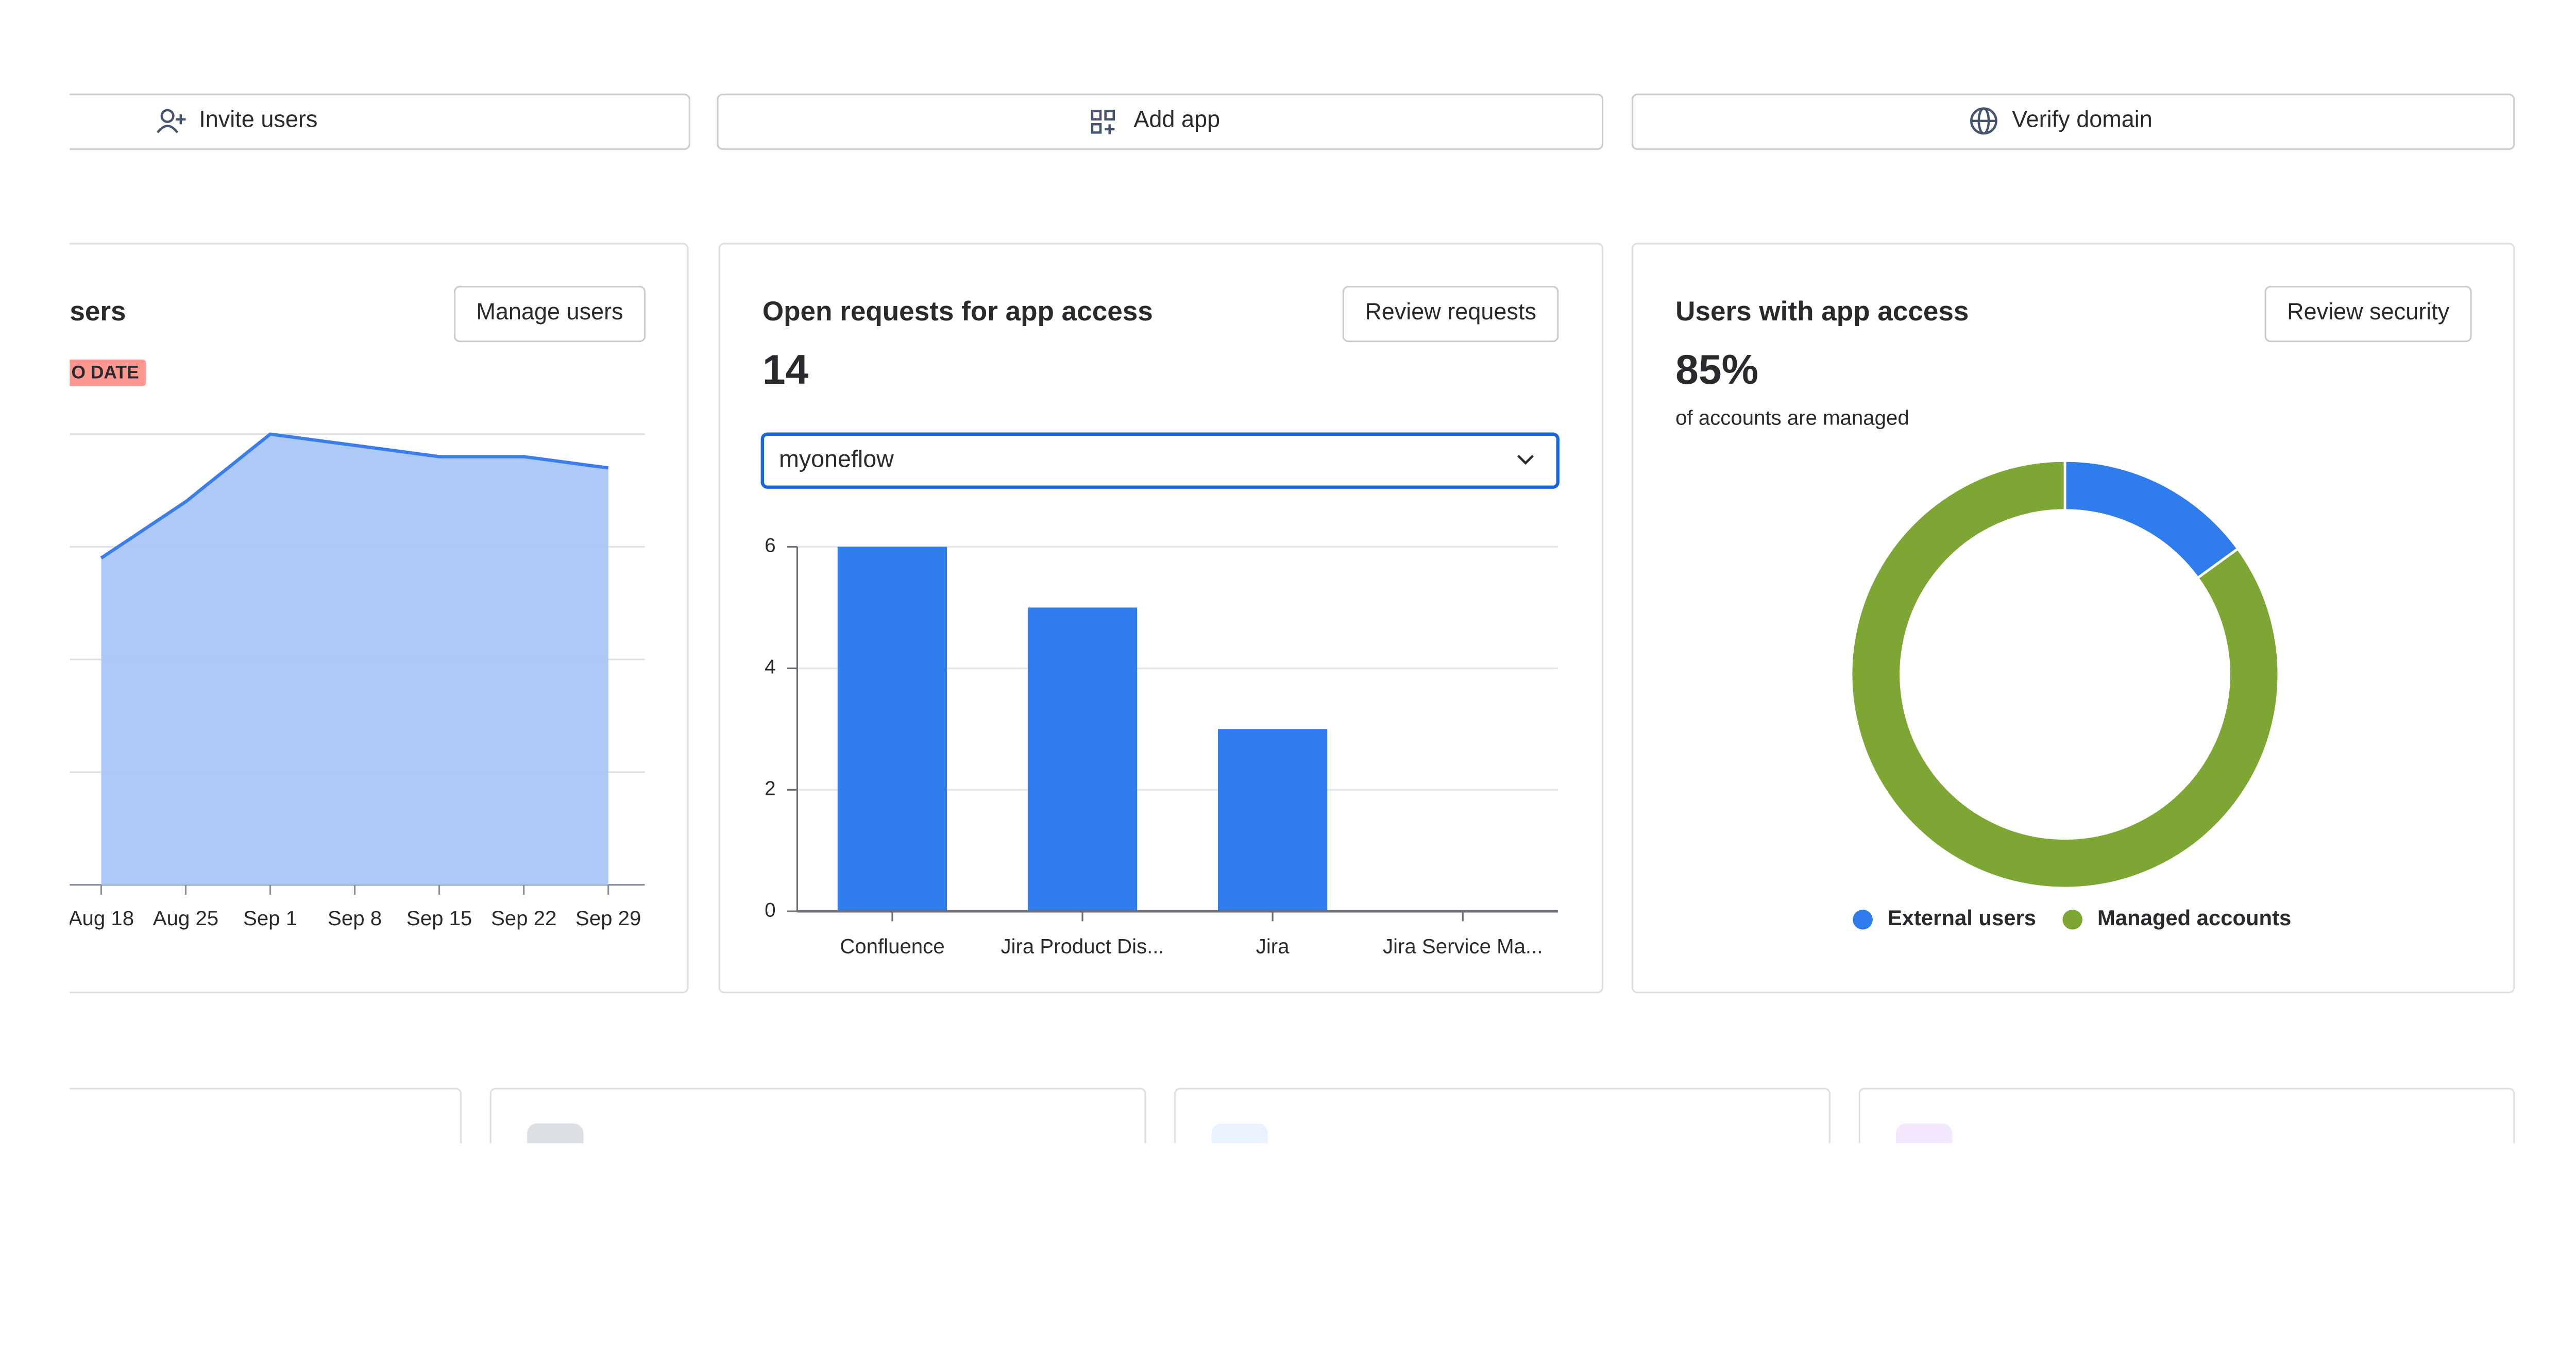 The image size is (2576, 1362). What do you see at coordinates (957, 311) in the screenshot?
I see `card-title: Open requests for app access` at bounding box center [957, 311].